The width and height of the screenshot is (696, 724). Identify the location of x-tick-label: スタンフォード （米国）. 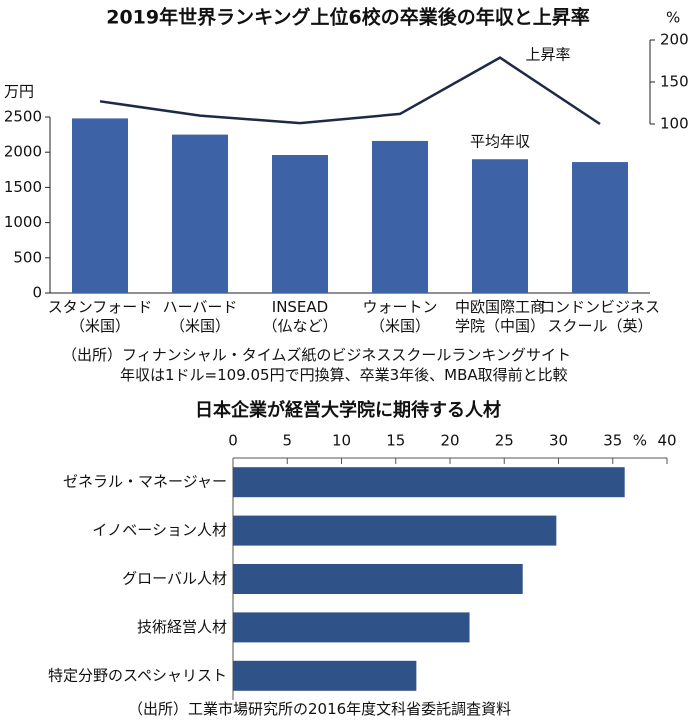
(100, 316).